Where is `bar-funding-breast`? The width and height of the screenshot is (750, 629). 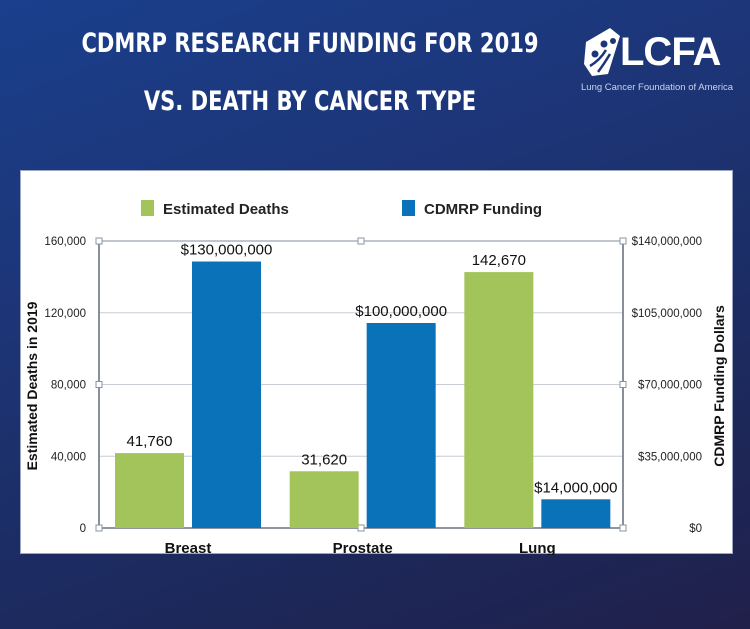 bar-funding-breast is located at coordinates (226, 394).